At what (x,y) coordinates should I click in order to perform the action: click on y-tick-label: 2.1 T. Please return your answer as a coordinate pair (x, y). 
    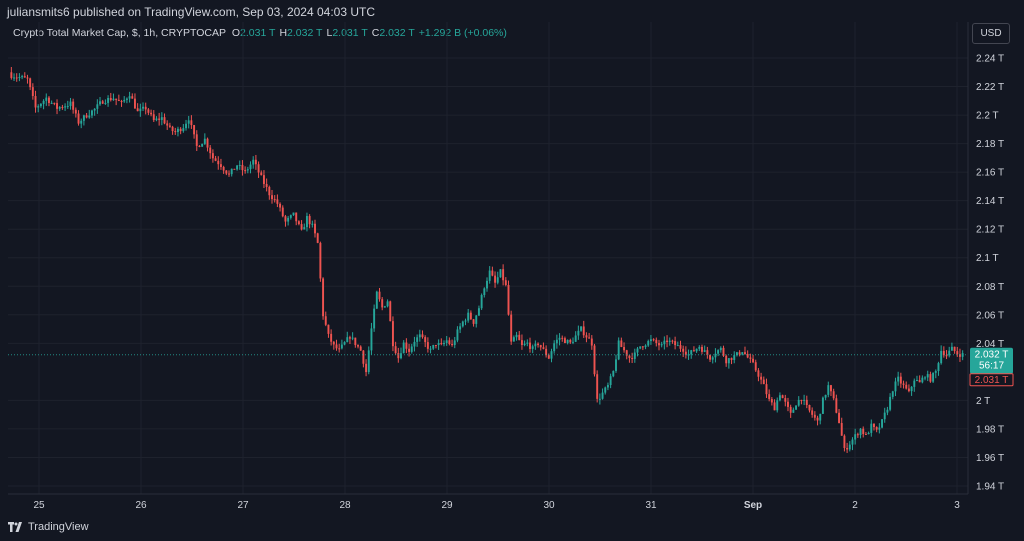
    Looking at the image, I should click on (987, 258).